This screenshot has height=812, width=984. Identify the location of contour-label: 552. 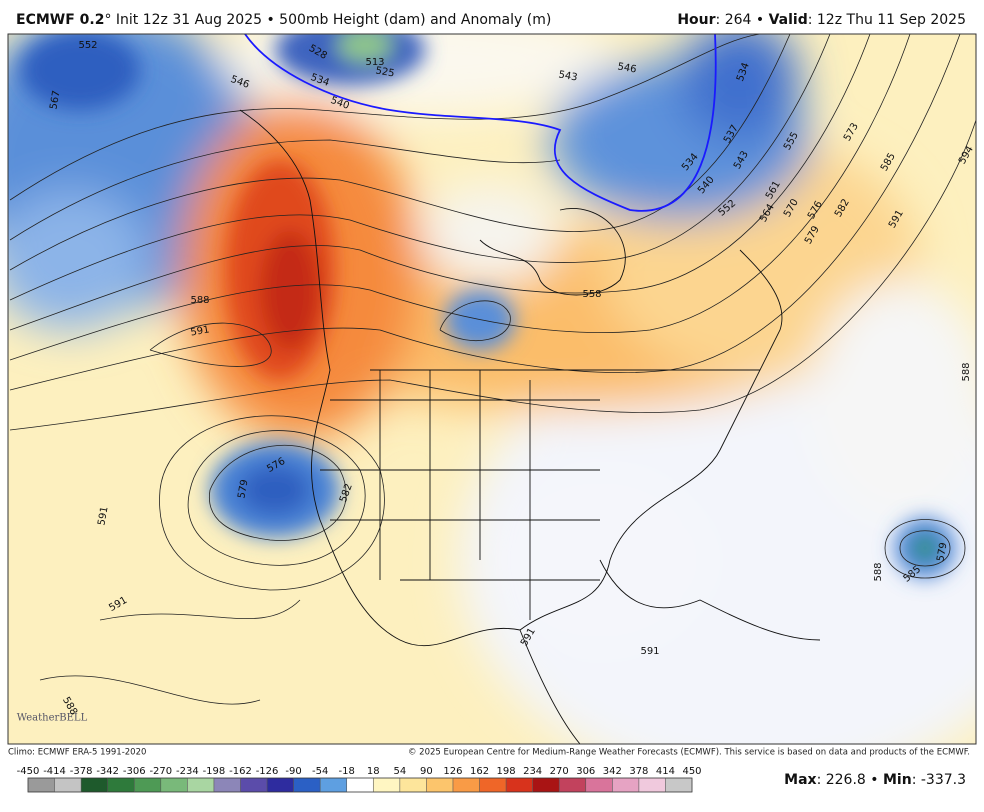
(87, 45).